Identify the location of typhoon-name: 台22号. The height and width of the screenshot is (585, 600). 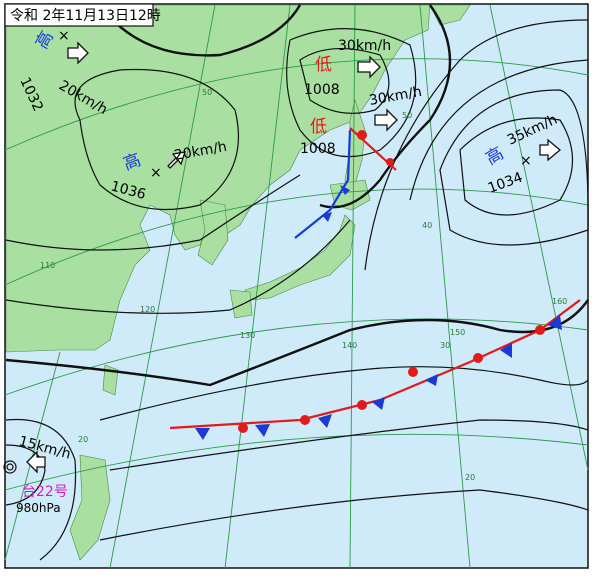
(45, 492).